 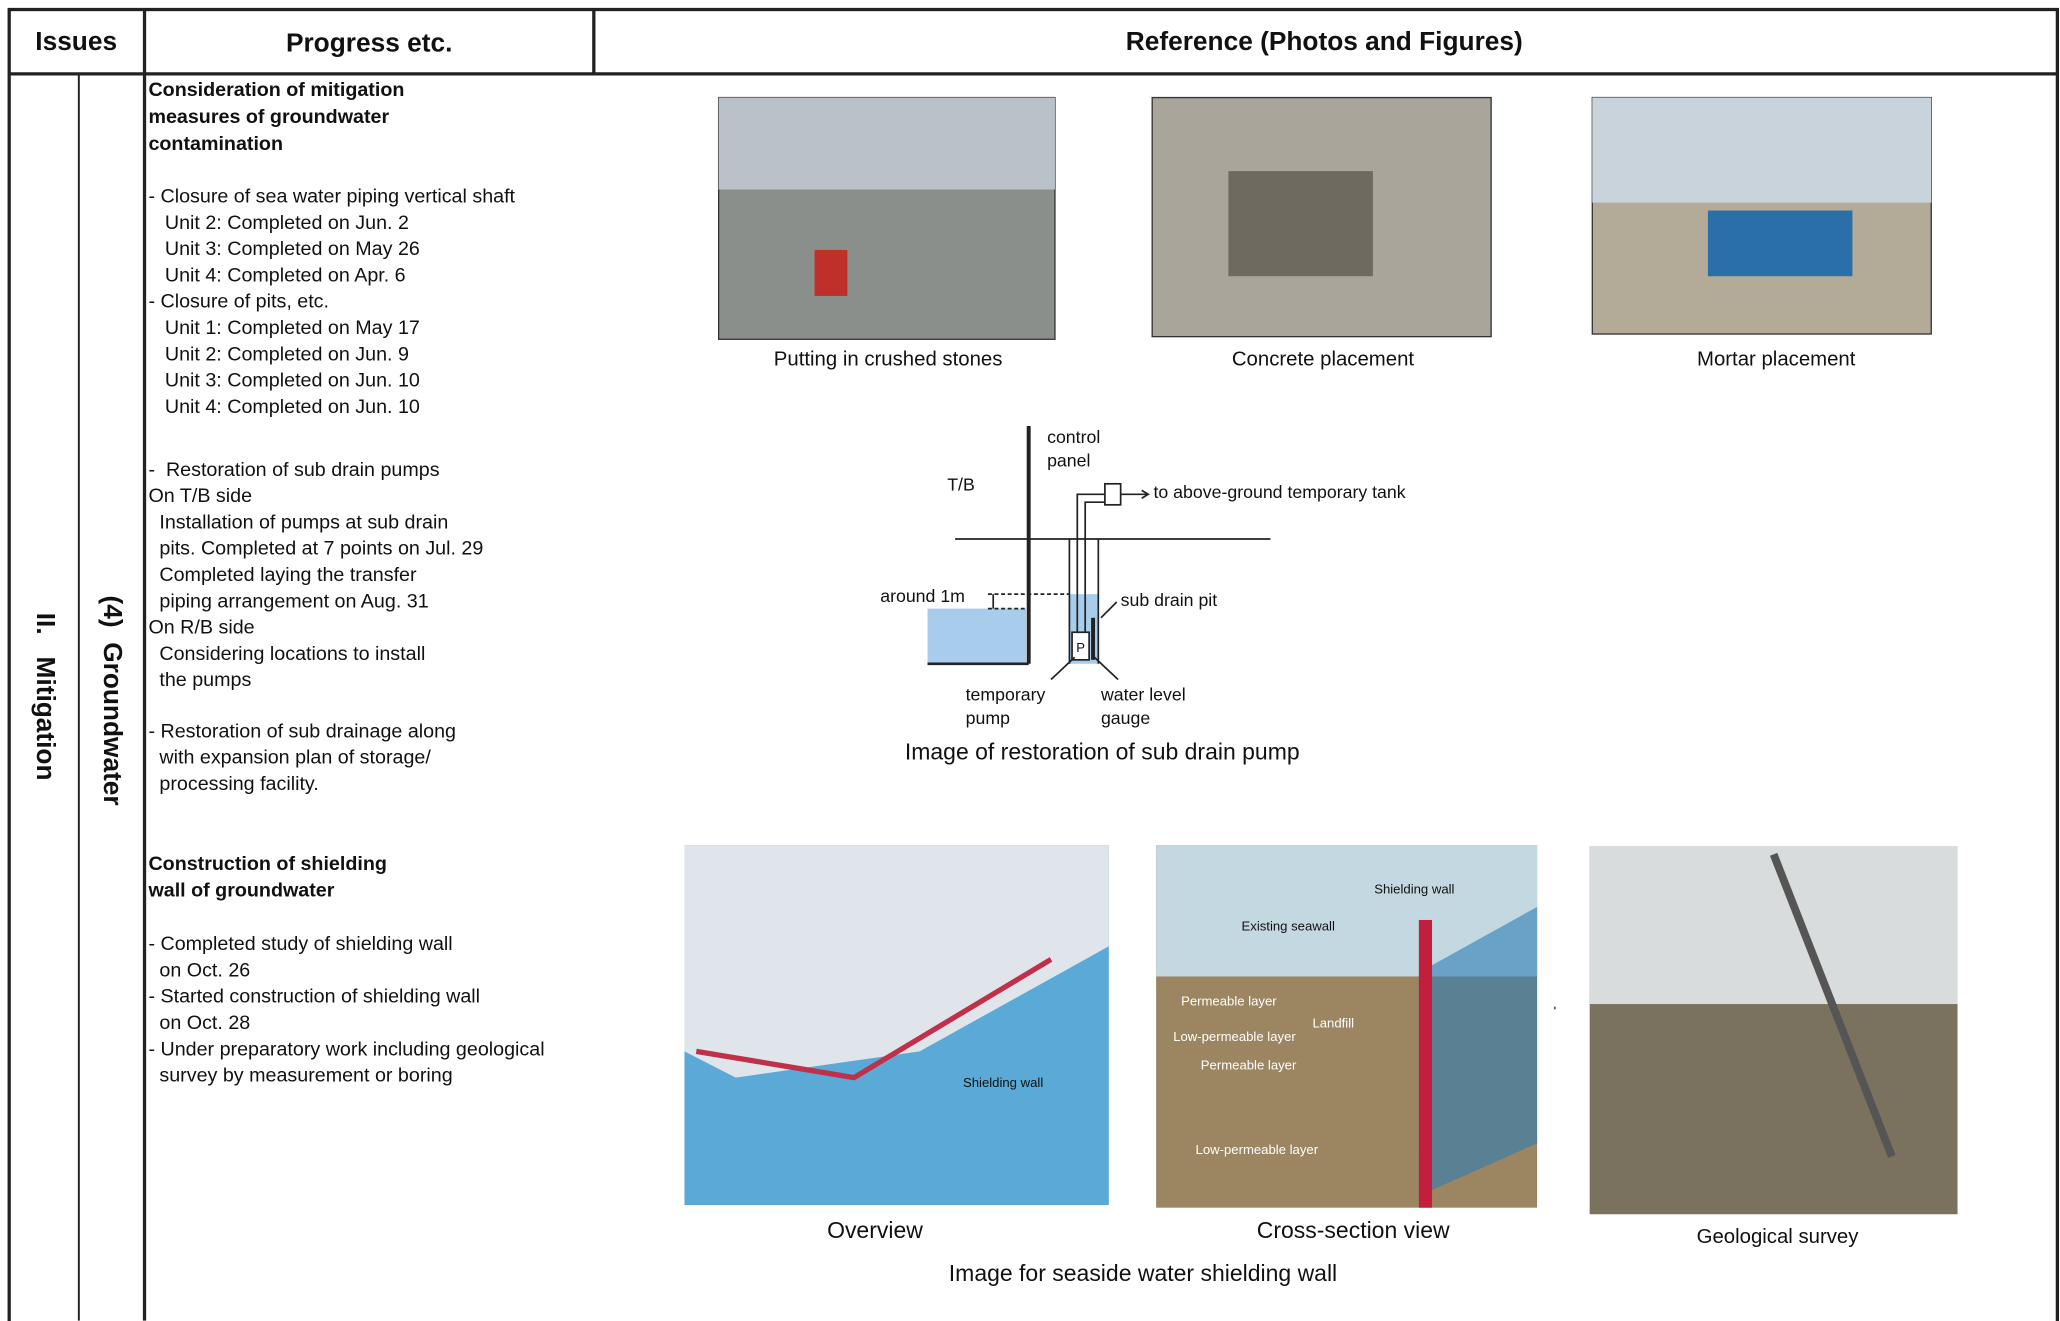 I want to click on text: - Restoration of sub drainage along, so click(x=302, y=731).